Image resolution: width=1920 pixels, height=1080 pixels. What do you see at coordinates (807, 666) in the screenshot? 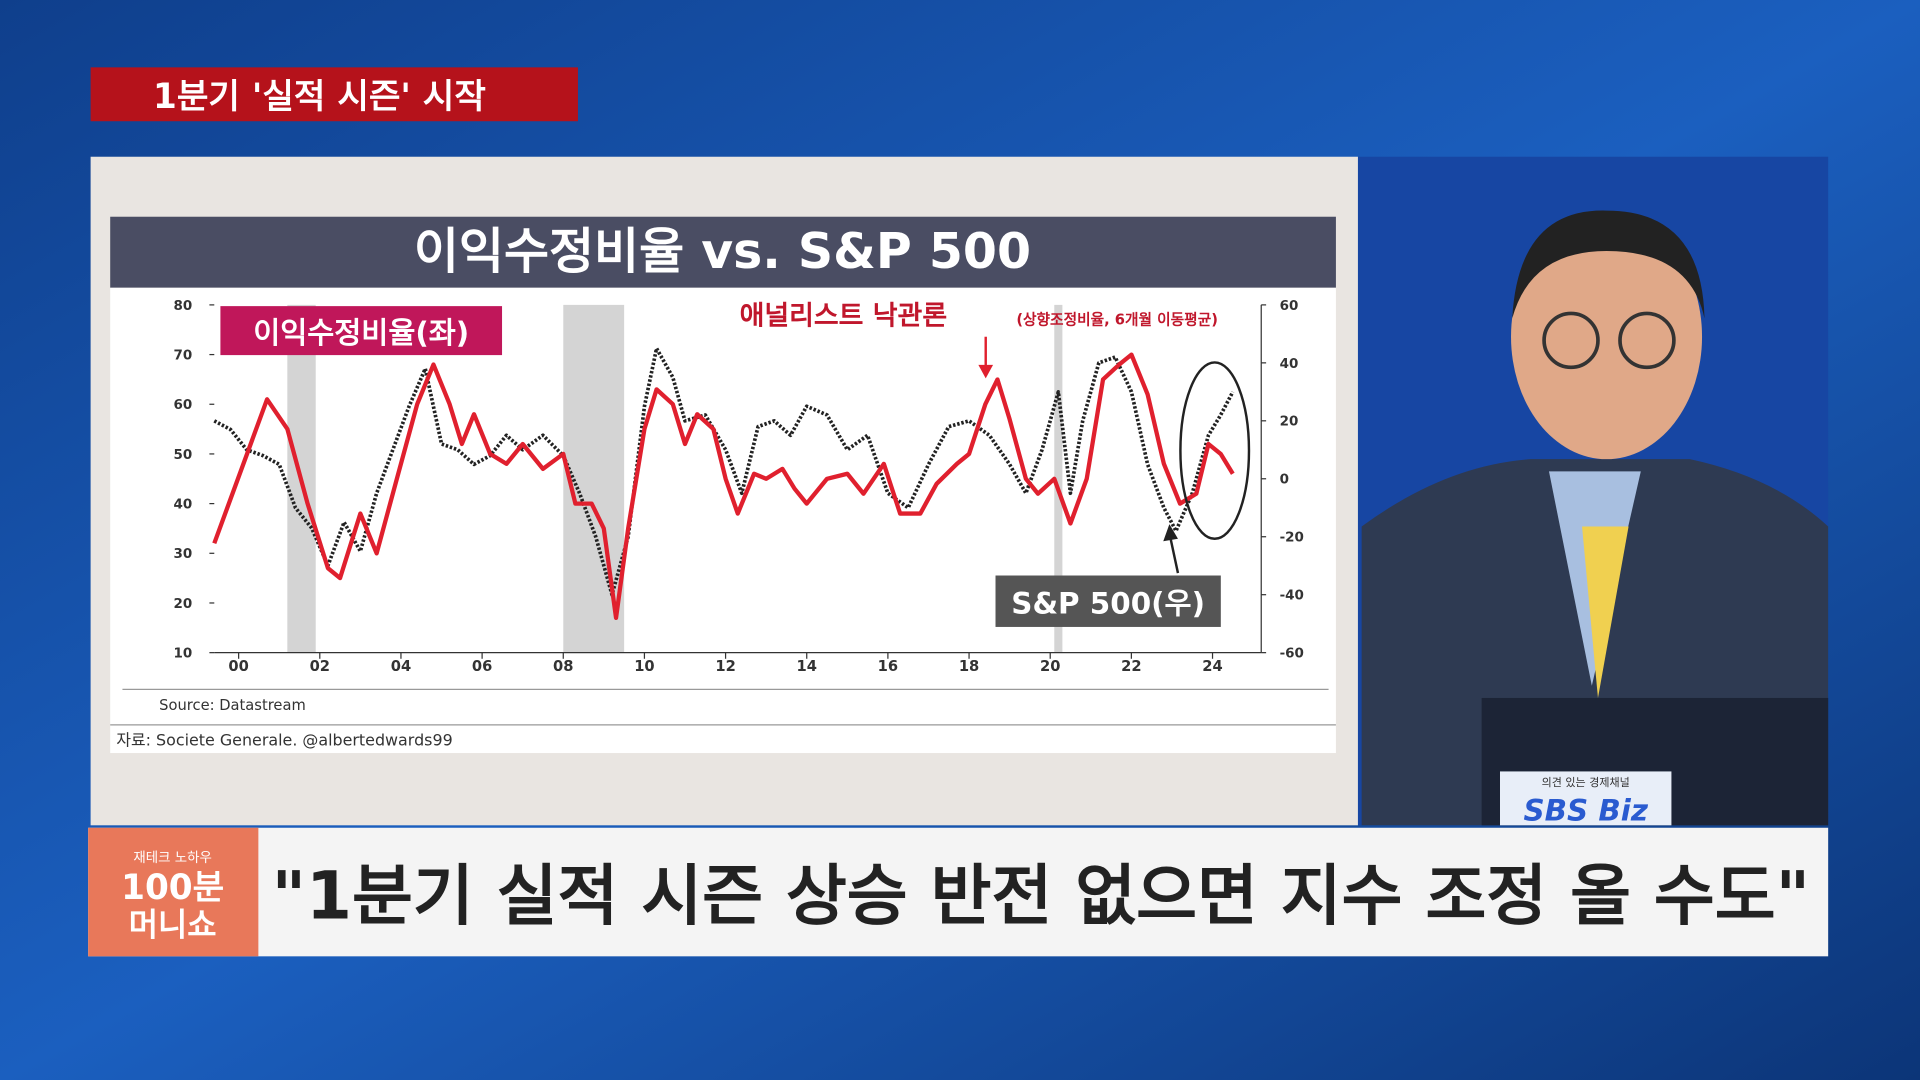
I see `x-tick-label: 14` at bounding box center [807, 666].